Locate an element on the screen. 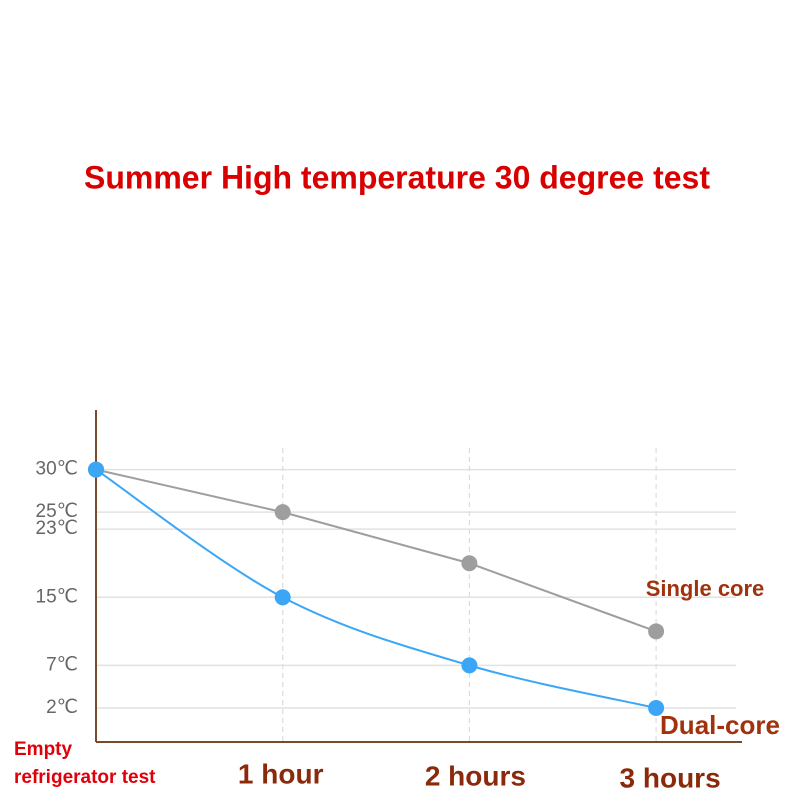  x-tick-label: 2 hours is located at coordinates (475, 775).